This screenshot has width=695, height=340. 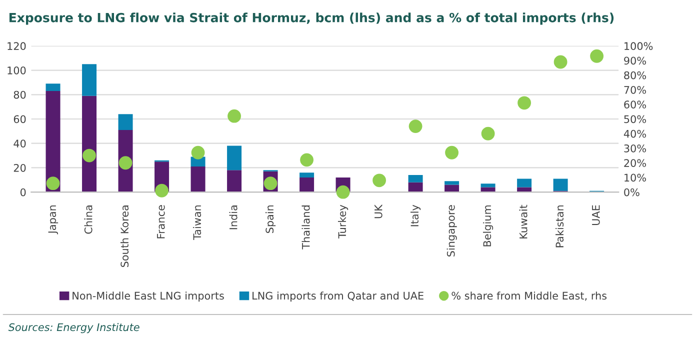 What do you see at coordinates (306, 228) in the screenshot?
I see `x-tick-label: Thailand` at bounding box center [306, 228].